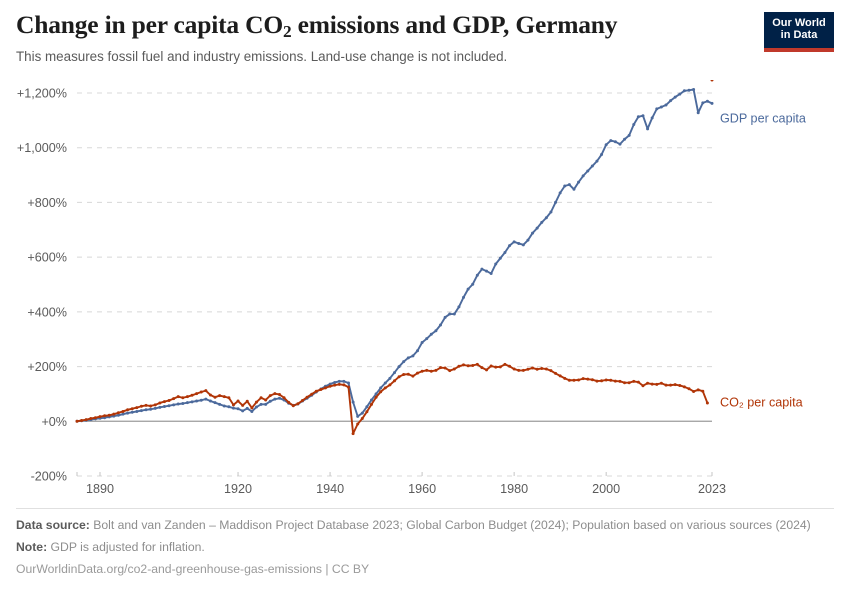 This screenshot has width=850, height=600. I want to click on note-label: Note:, so click(32, 546).